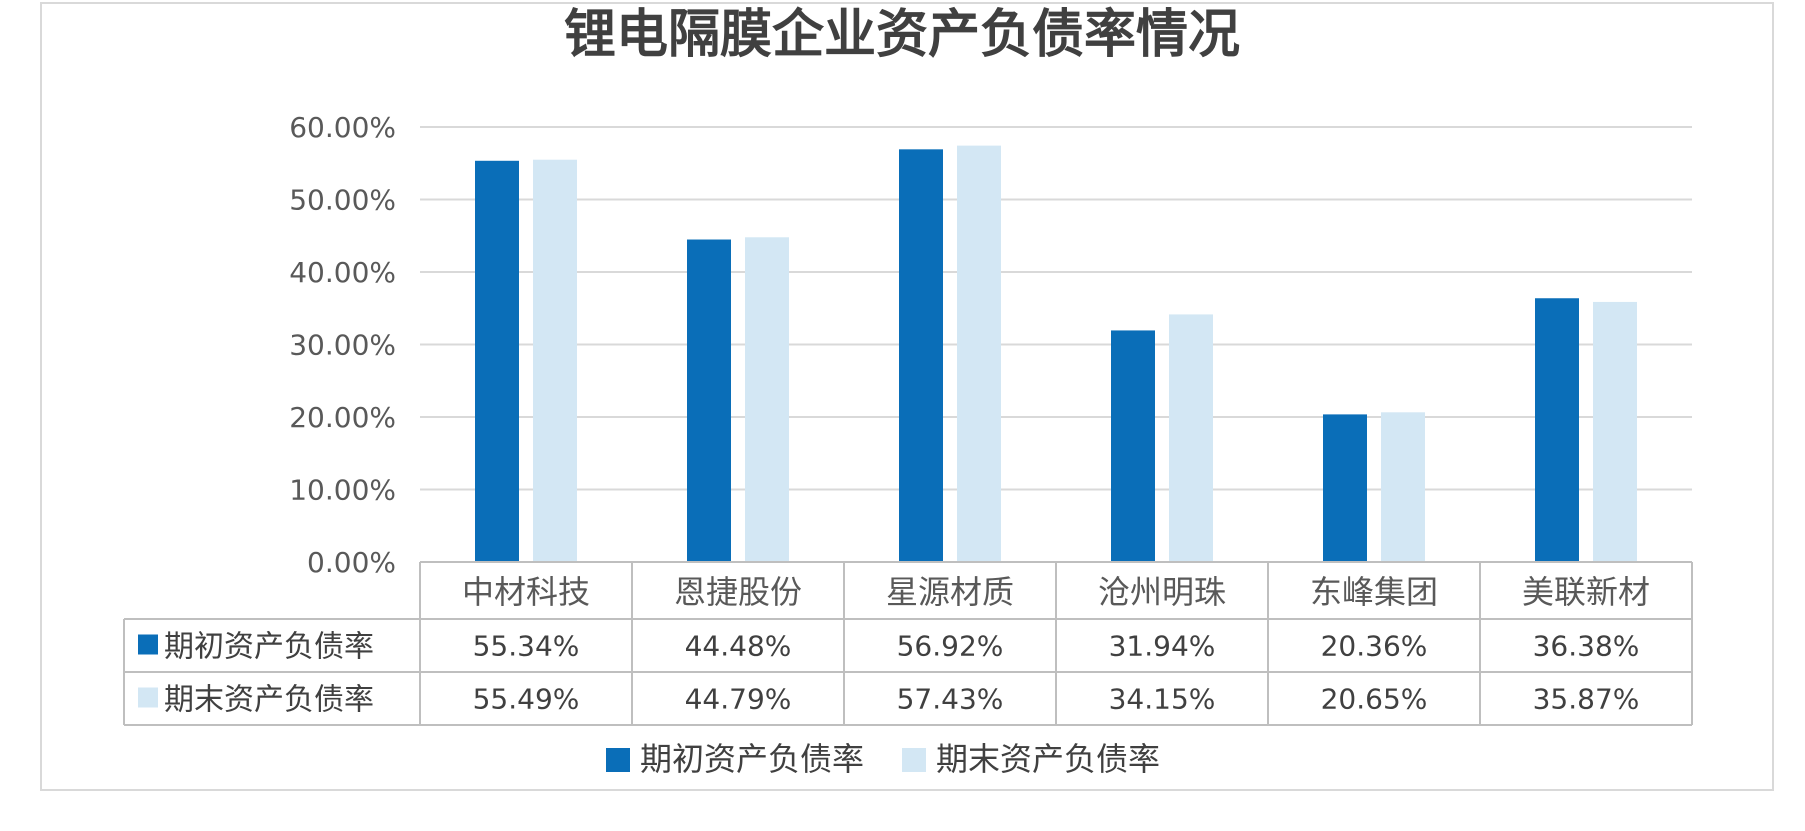  I want to click on data-cell: 20.36%, so click(1374, 646).